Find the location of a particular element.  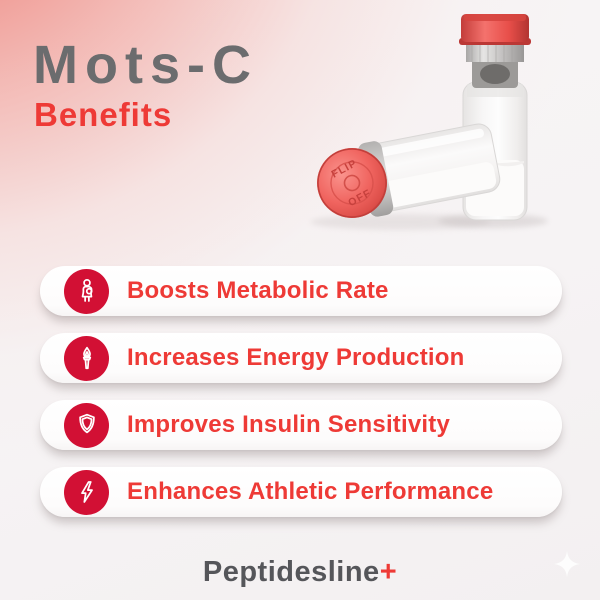

benefit-pill: Increases Energy Production is located at coordinates (301, 358).